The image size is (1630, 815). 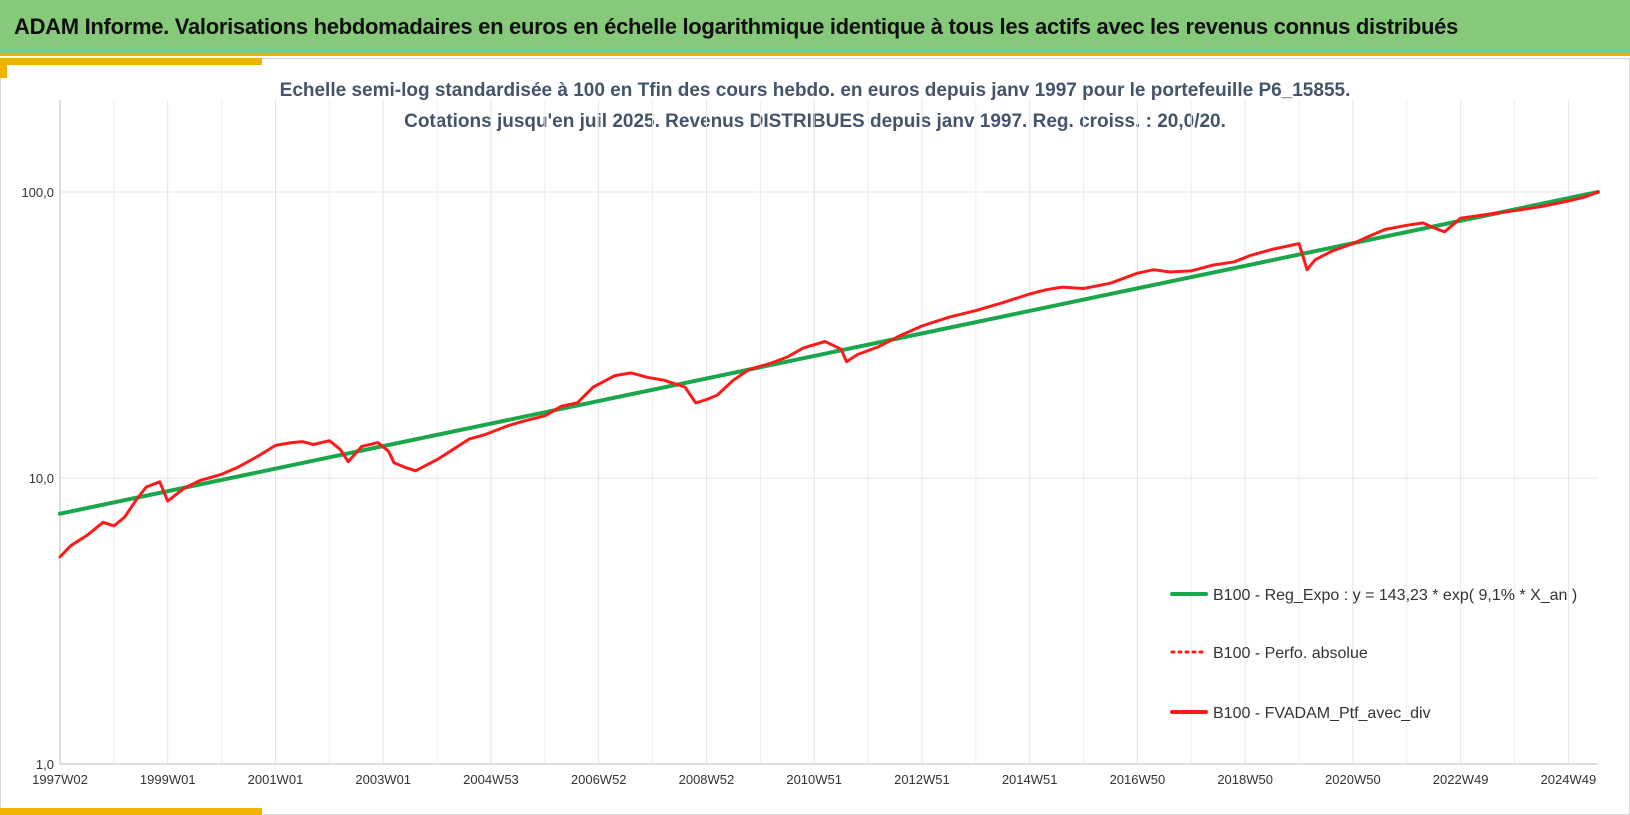 I want to click on x-tick-label: 1997W02, so click(x=60, y=779).